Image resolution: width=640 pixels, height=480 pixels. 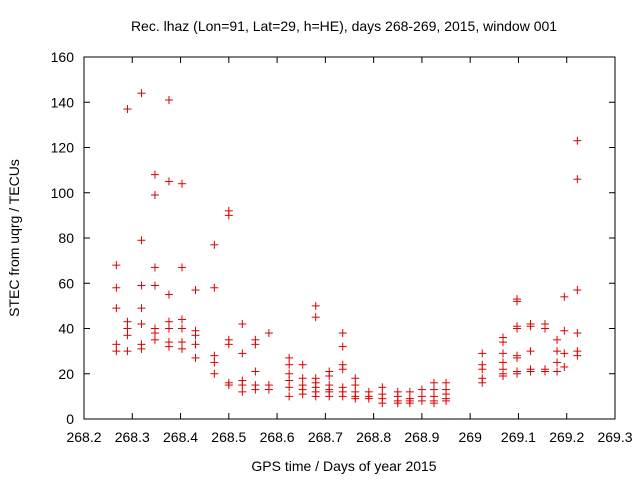 I want to click on x-tick-label: 269.1, so click(x=518, y=437).